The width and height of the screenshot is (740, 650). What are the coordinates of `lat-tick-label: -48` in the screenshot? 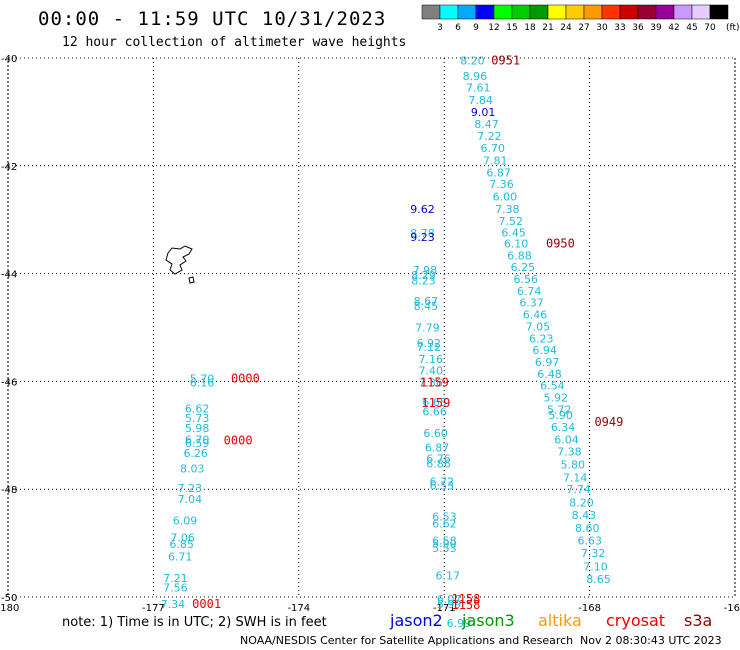 It's located at (9, 490).